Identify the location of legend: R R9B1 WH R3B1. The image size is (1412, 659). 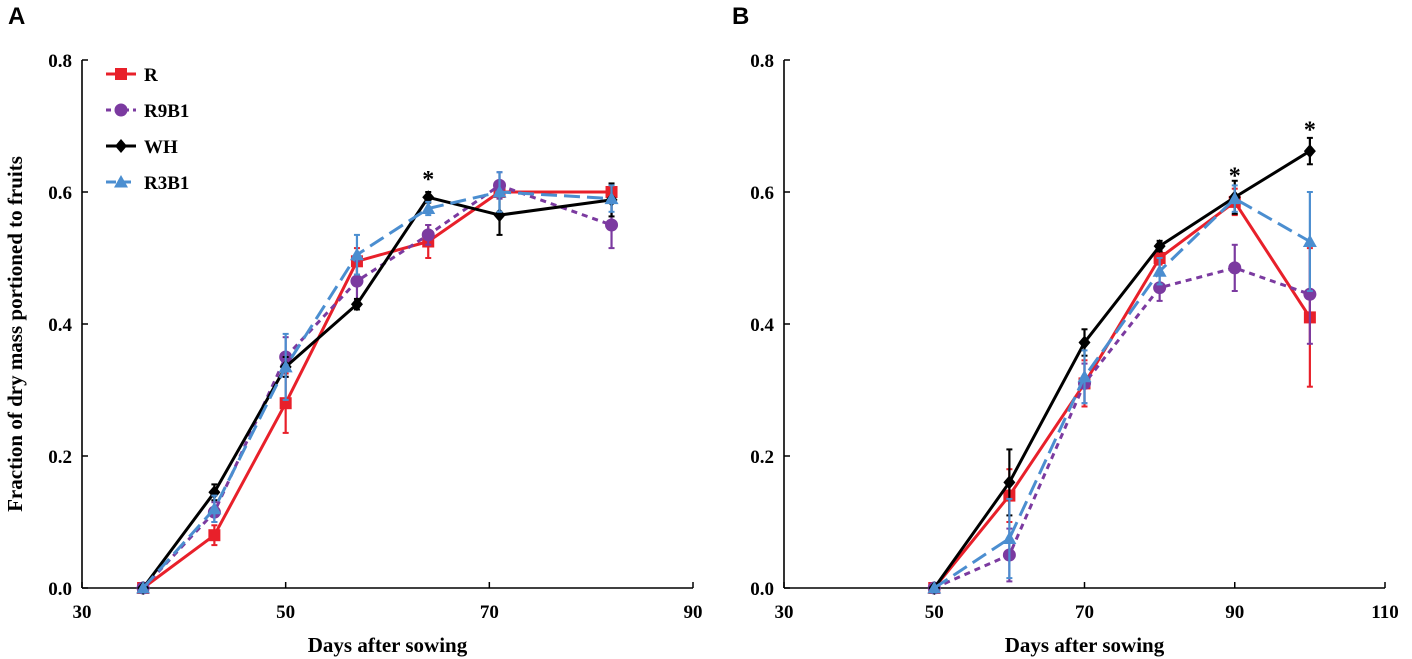
(147, 129).